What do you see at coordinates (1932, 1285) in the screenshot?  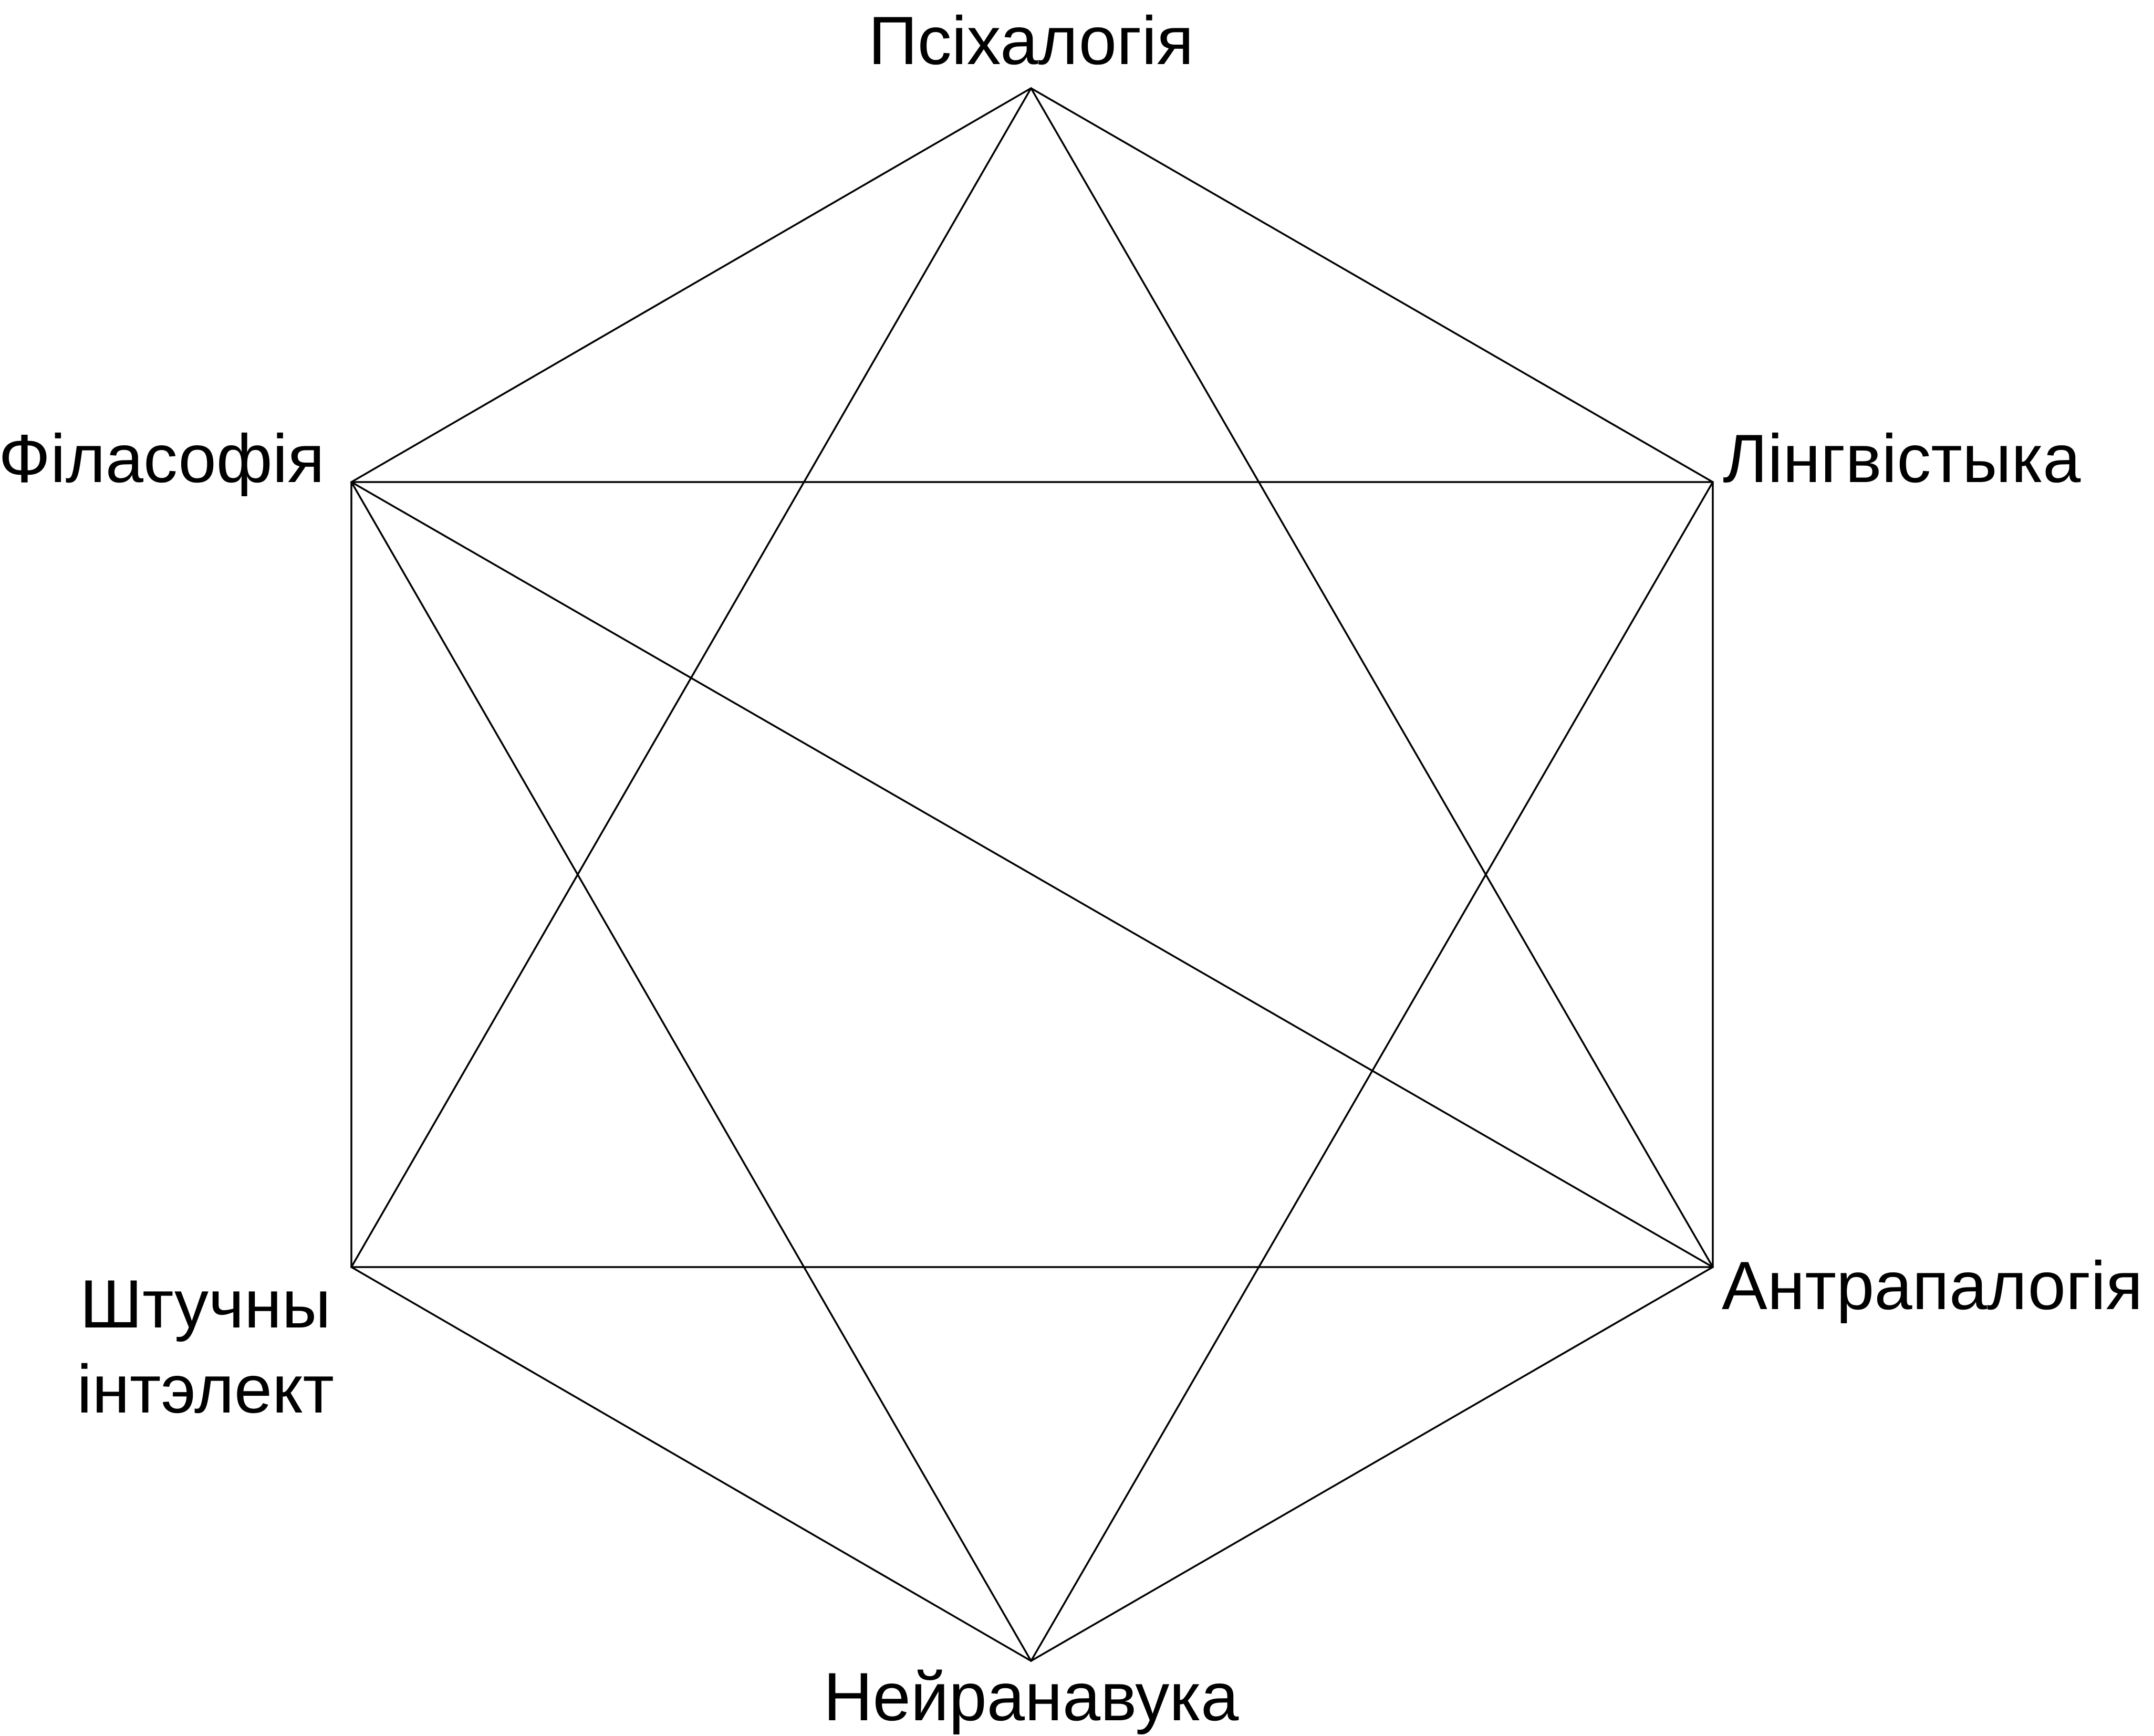 I see `node-label-anthropology: Антрапалогія` at bounding box center [1932, 1285].